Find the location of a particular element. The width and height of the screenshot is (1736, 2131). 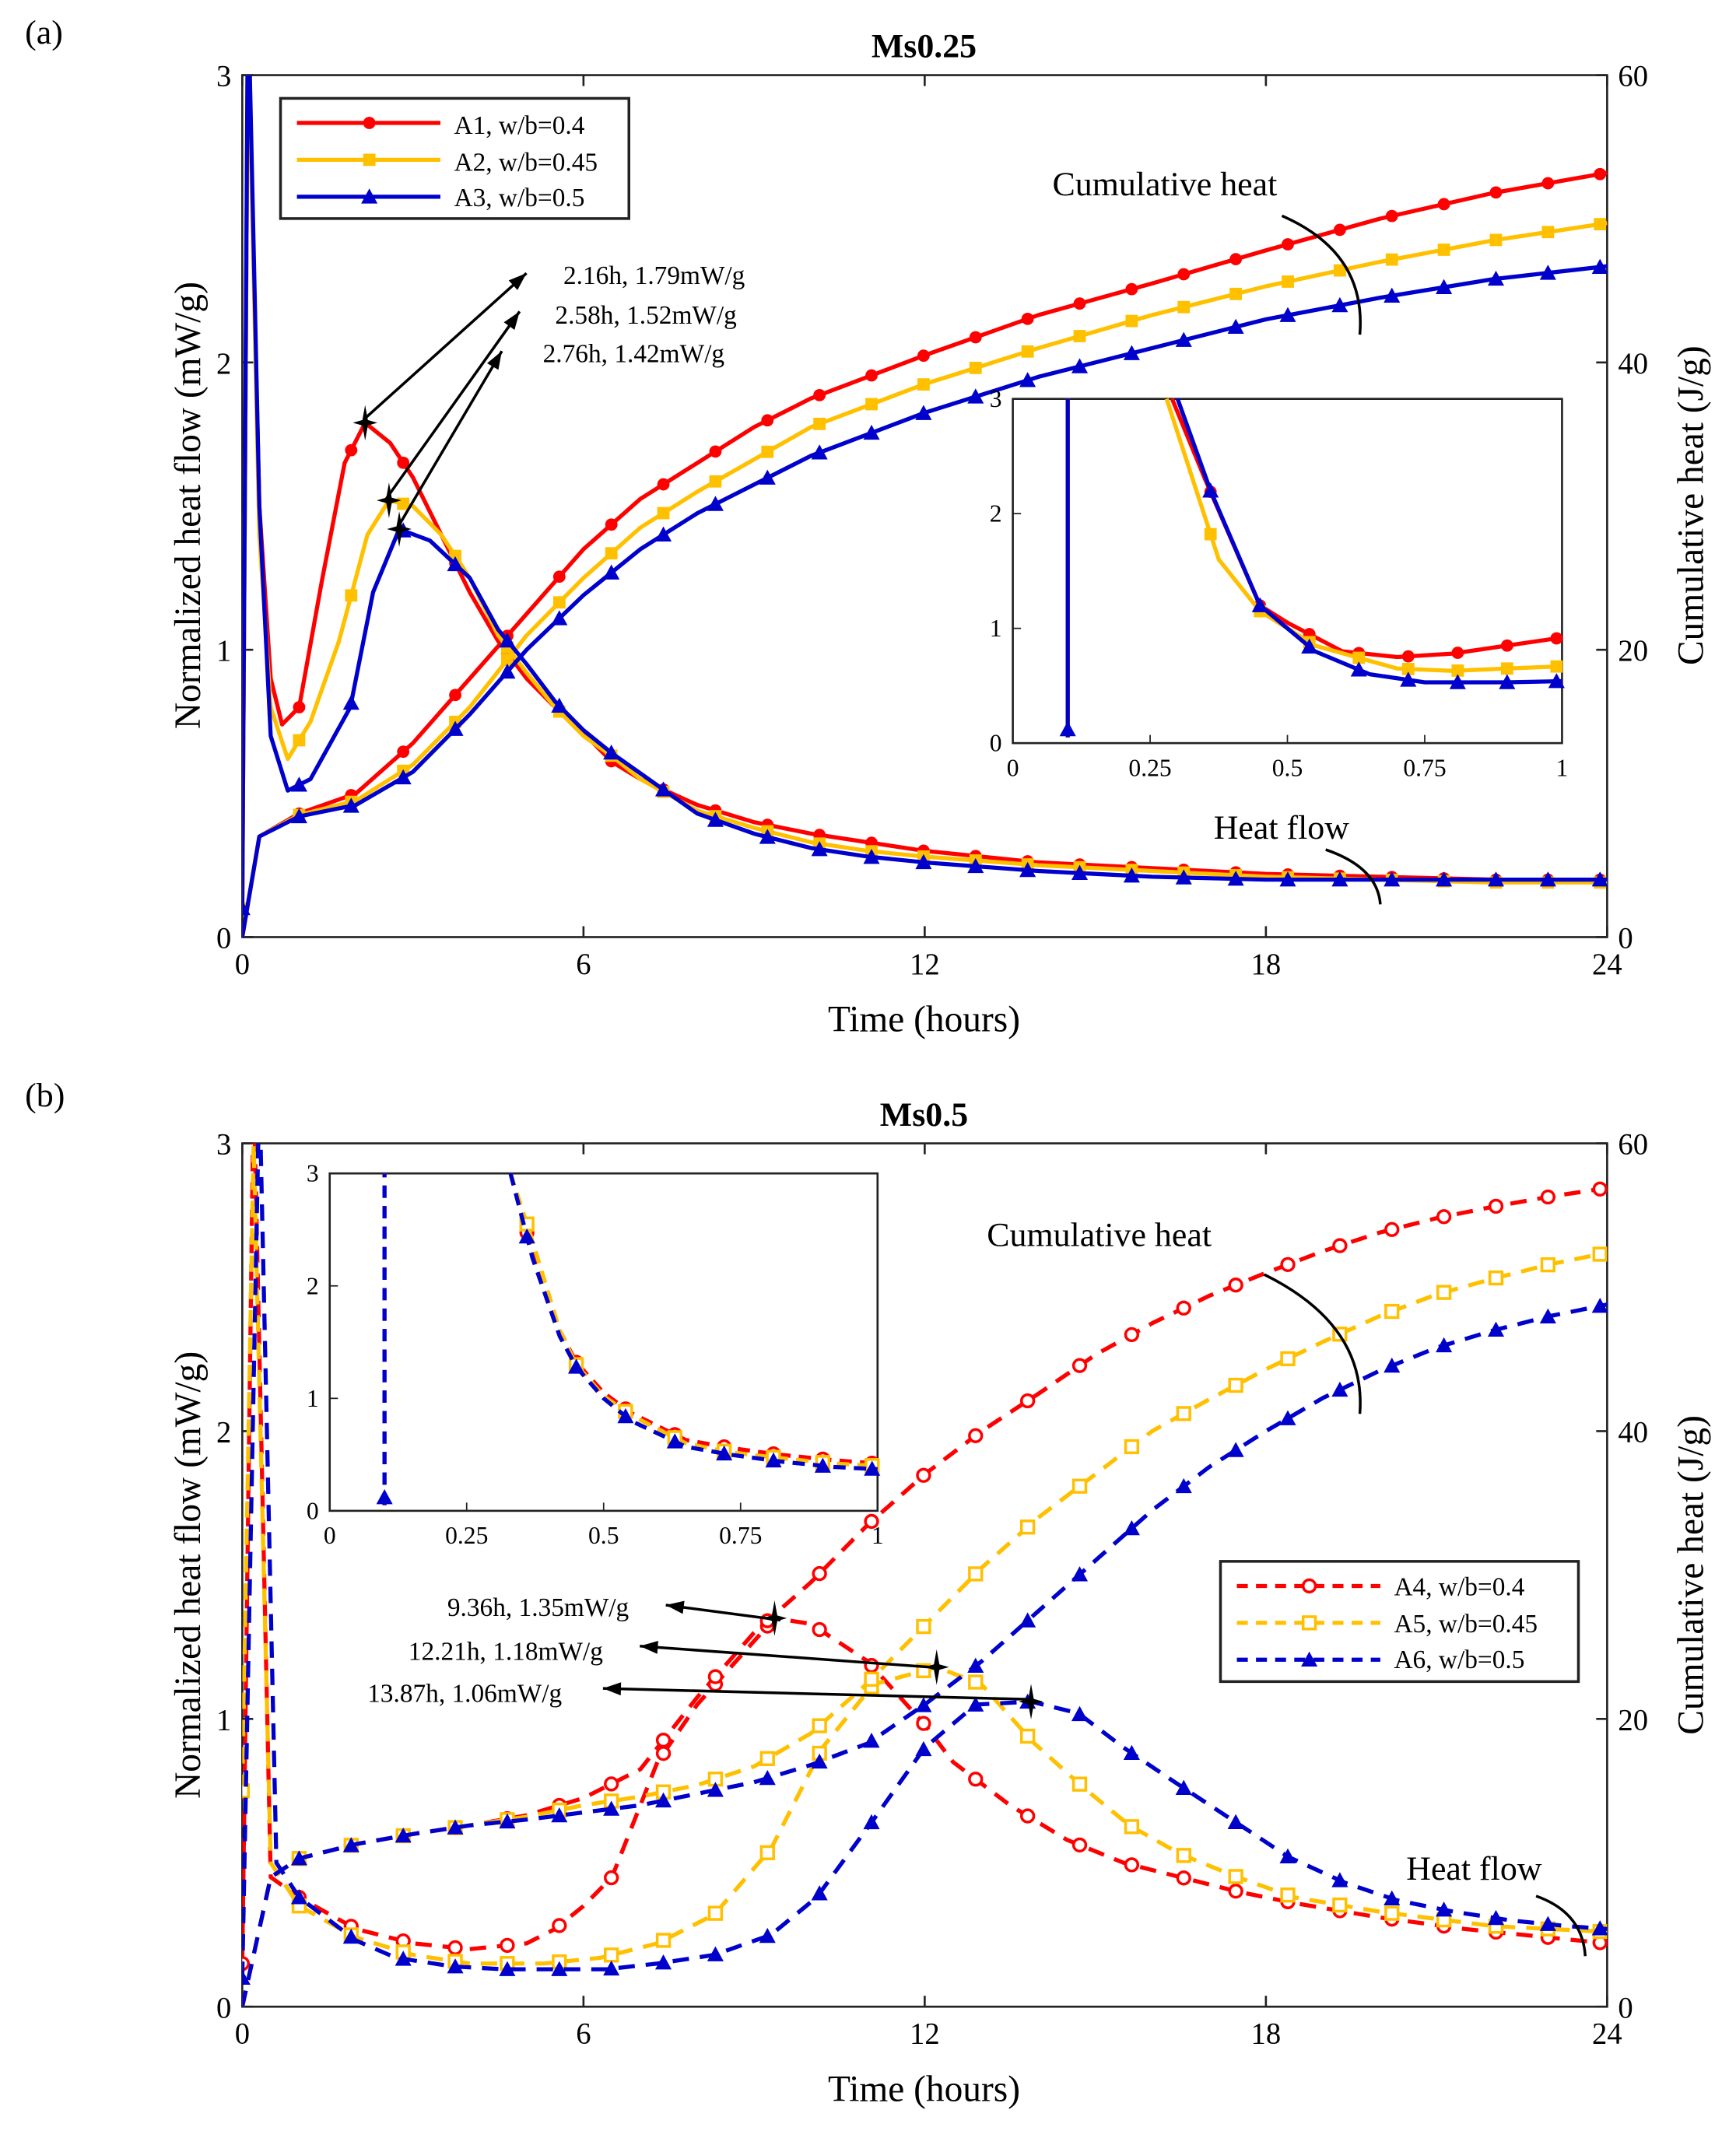

panel-b-inset-xtick-label: 0 is located at coordinates (330, 1535).